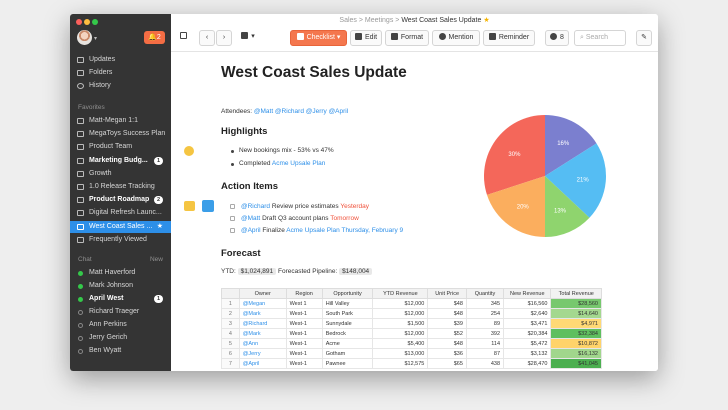  Describe the element at coordinates (262, 353) in the screenshot. I see `table-cell: @Jerry` at that location.